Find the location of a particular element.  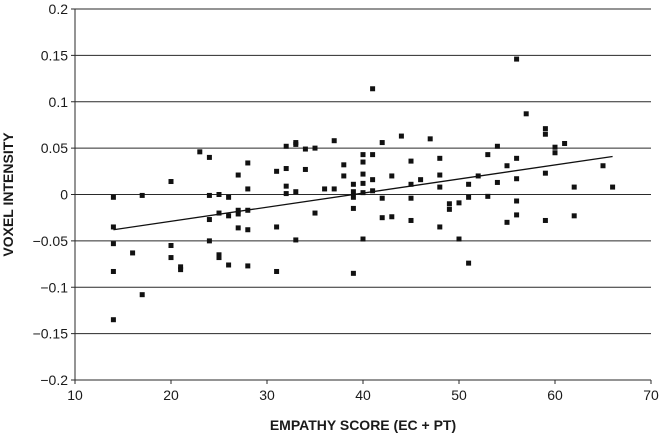

y-axis-title: VOXEL INTENSITY is located at coordinates (8, 194).